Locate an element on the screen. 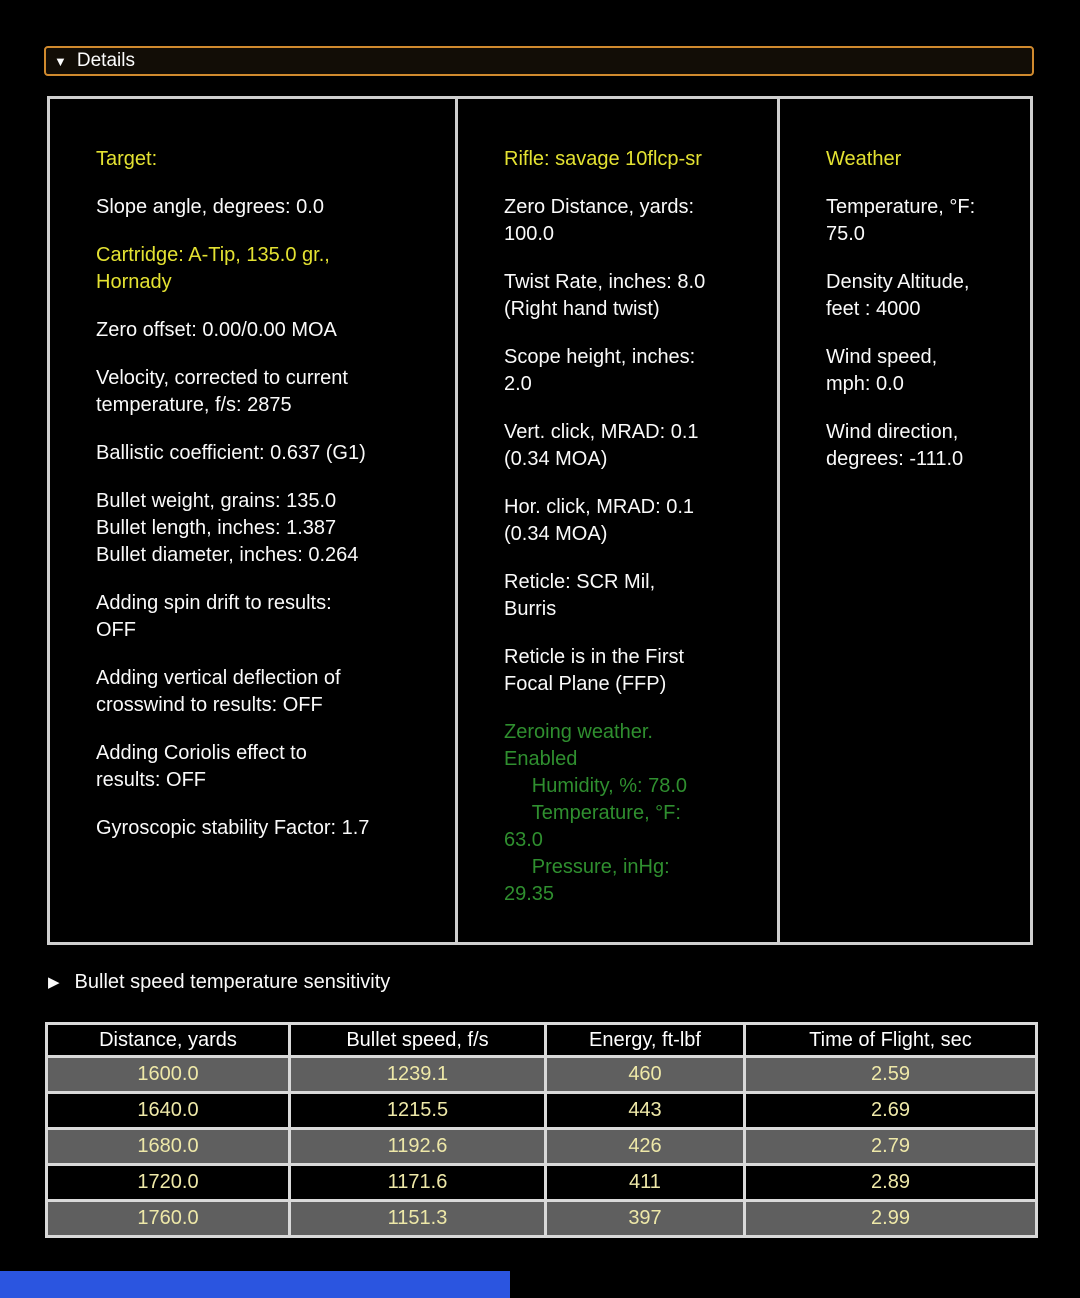 This screenshot has width=1080, height=1298. rifle-info-paragraph: Hor. click, MRAD: 0.1 (0.34 MOA) is located at coordinates (599, 520).